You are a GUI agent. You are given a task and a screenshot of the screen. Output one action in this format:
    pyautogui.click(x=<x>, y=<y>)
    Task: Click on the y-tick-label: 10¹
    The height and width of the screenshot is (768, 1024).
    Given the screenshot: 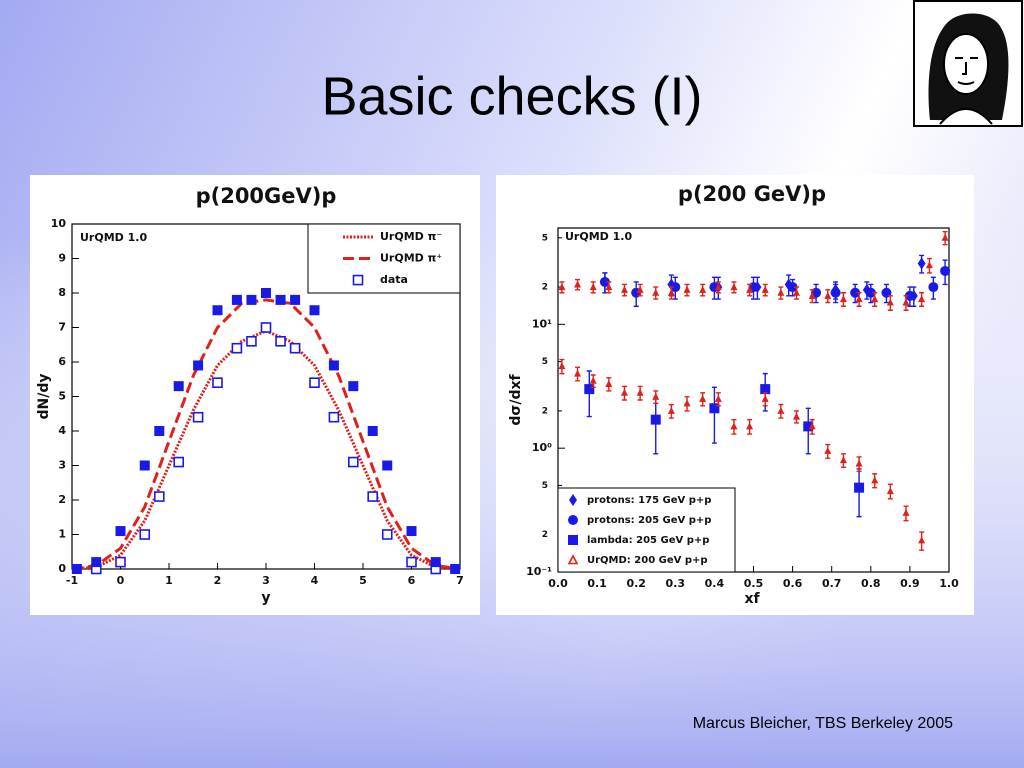 What is the action you would take?
    pyautogui.click(x=542, y=323)
    